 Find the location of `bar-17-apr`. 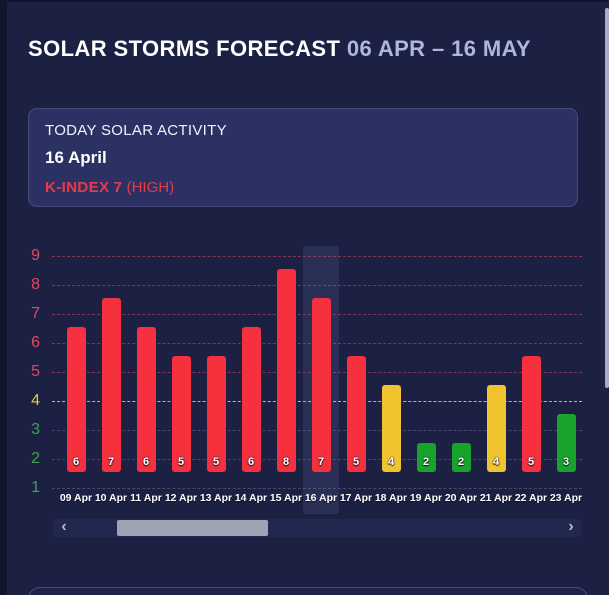

bar-17-apr is located at coordinates (356, 414).